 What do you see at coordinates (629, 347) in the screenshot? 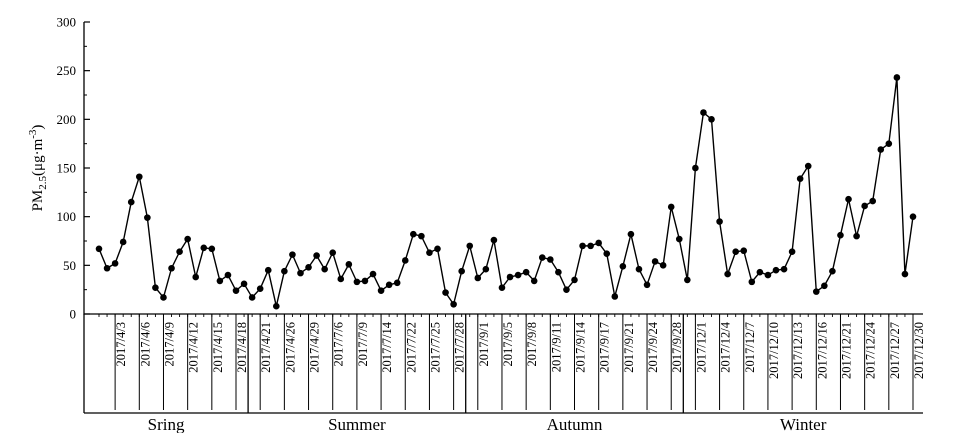
I see `x-tick-label: 2017/9/21` at bounding box center [629, 347].